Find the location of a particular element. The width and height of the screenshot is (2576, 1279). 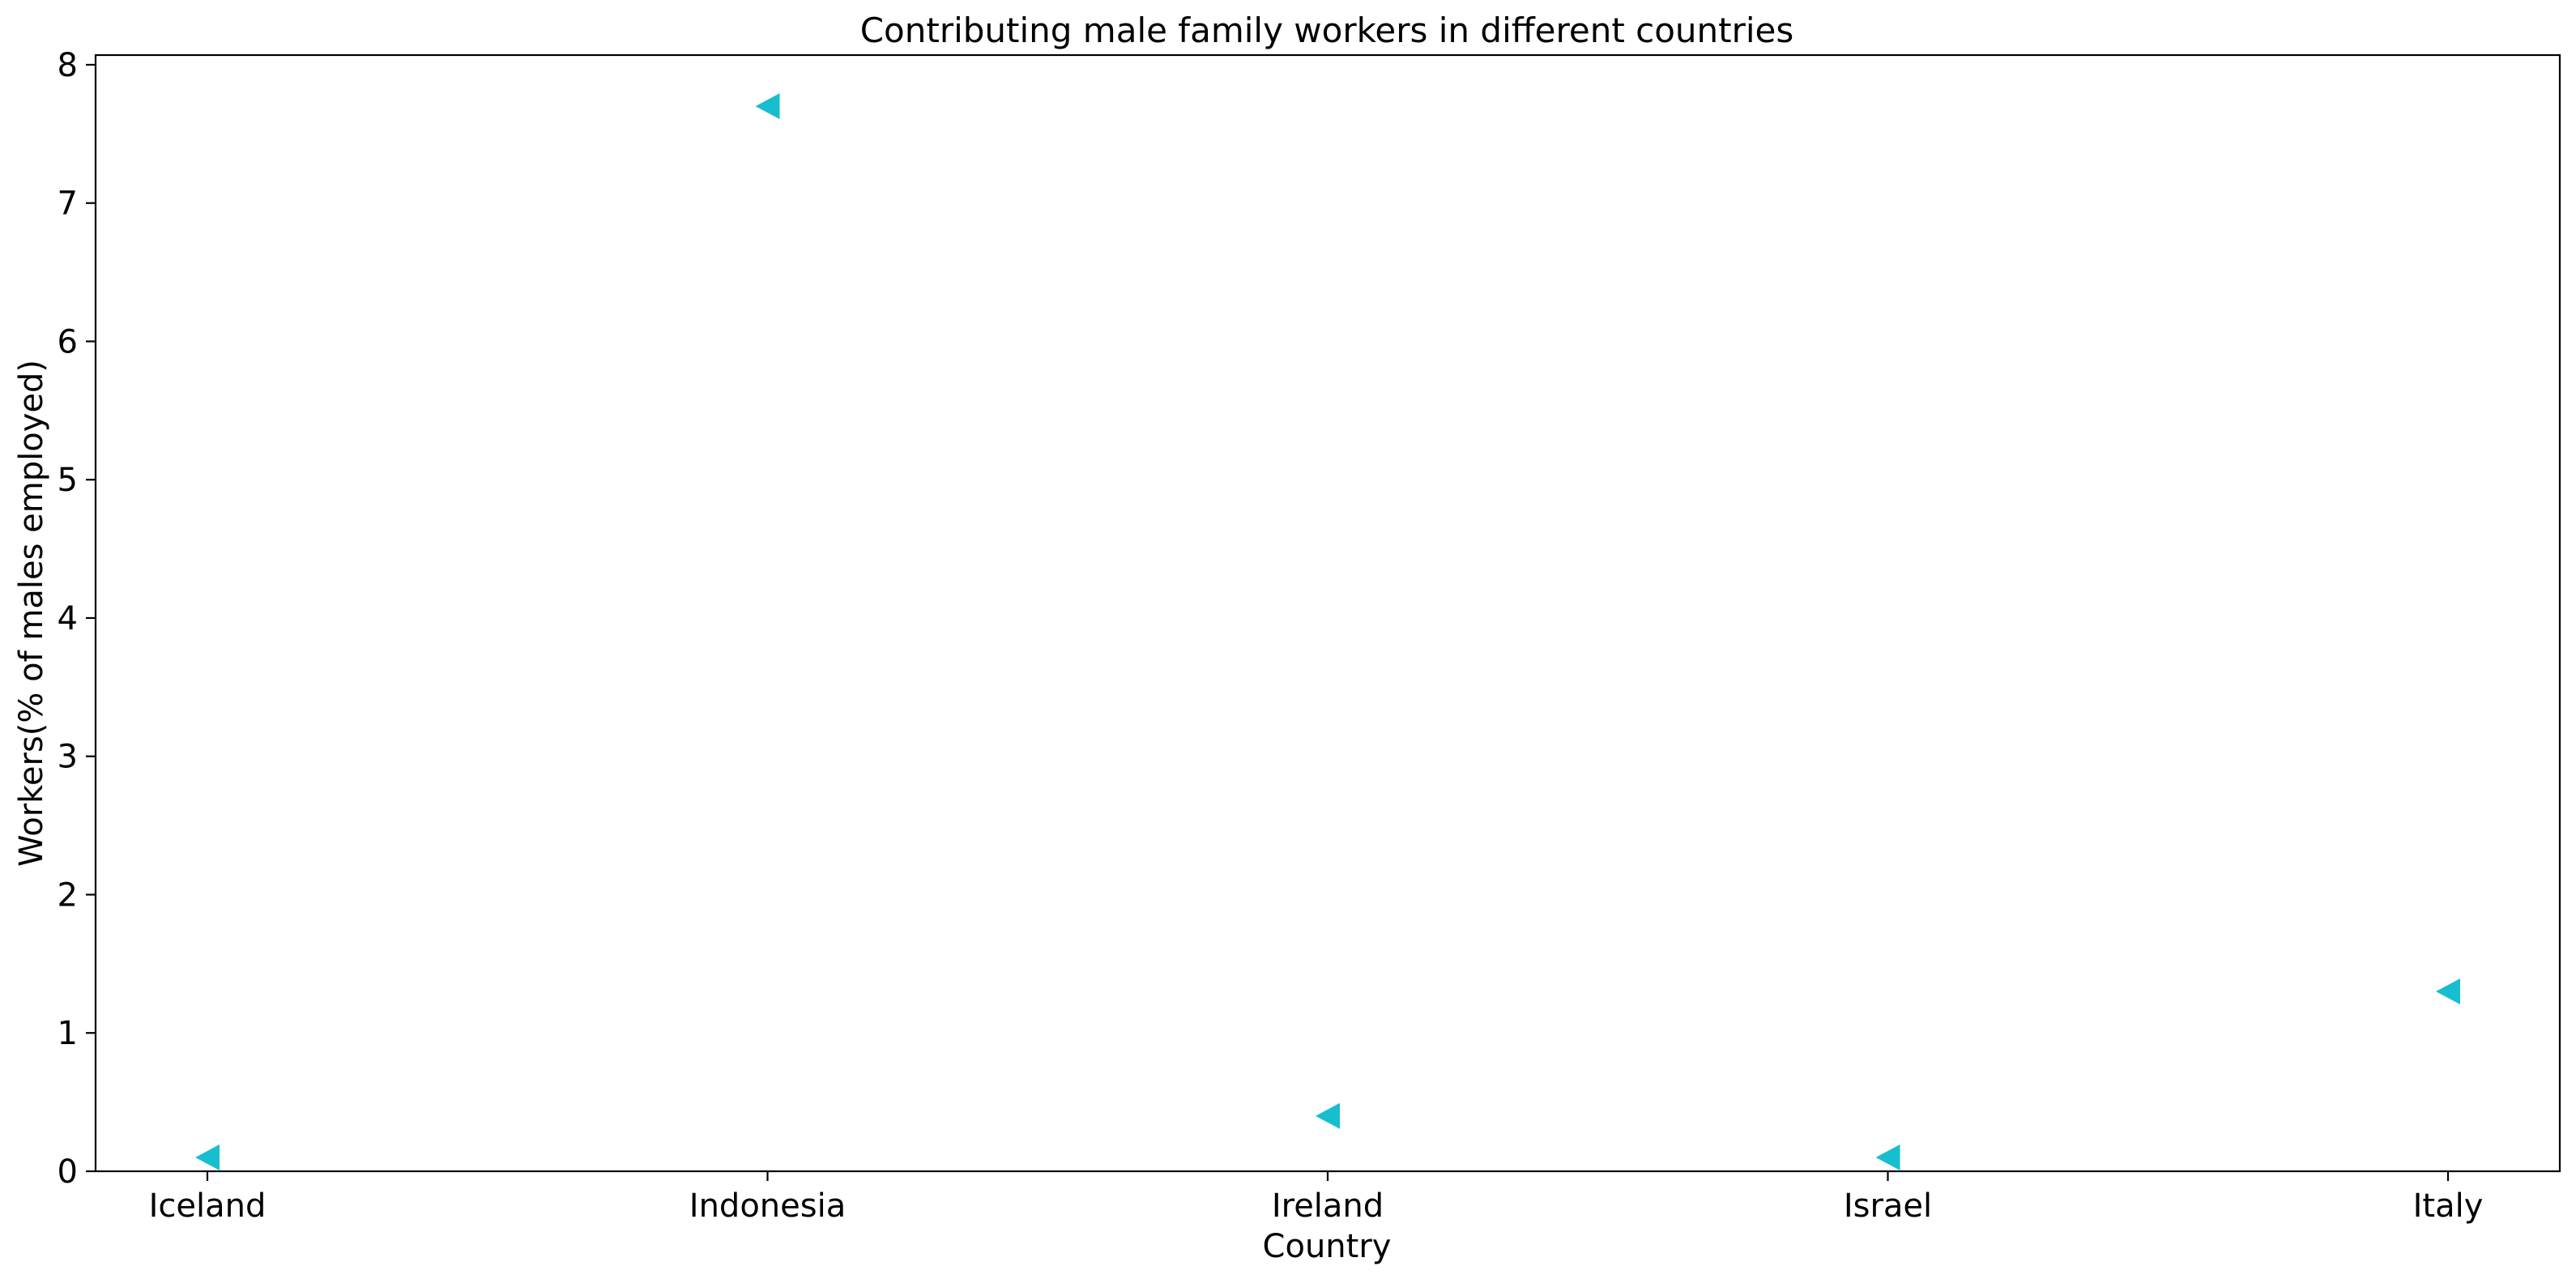

y-tick-label: 1 is located at coordinates (68, 1033).